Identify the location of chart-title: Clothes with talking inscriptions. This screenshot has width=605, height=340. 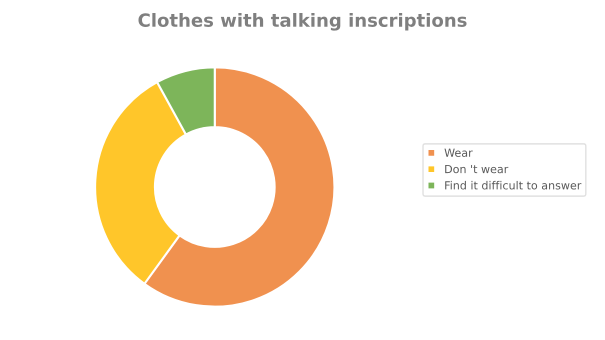
(302, 21).